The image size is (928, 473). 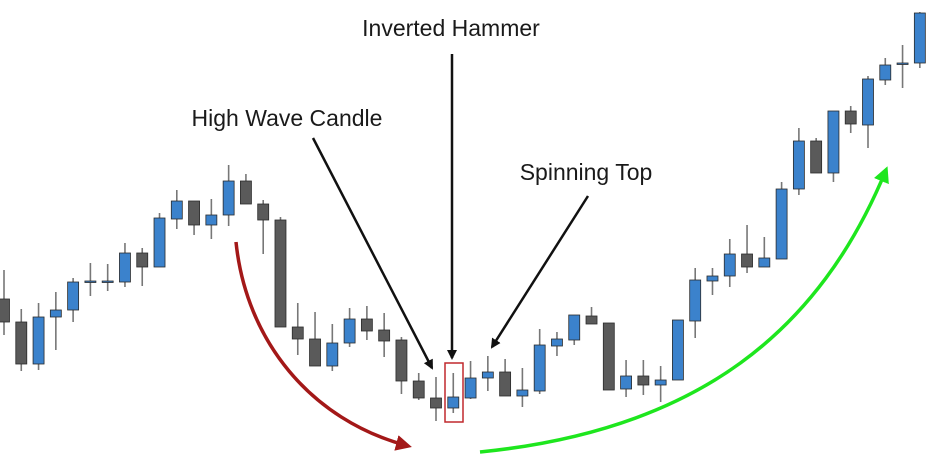 I want to click on downtrend-arrow, so click(x=323, y=346).